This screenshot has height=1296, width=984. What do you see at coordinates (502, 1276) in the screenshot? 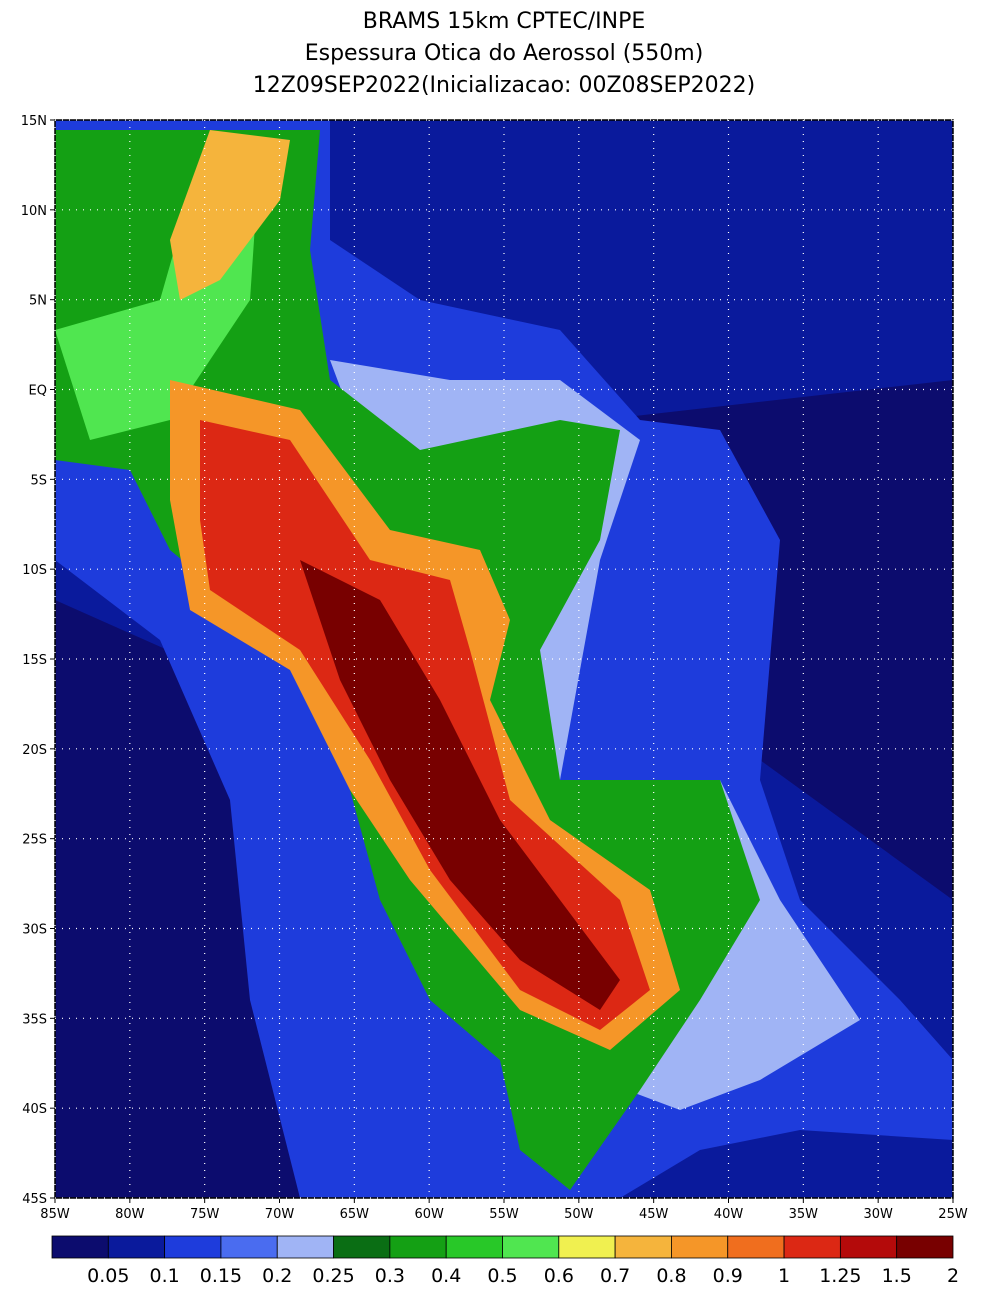
I see `colorbar-label: 0.5` at bounding box center [502, 1276].